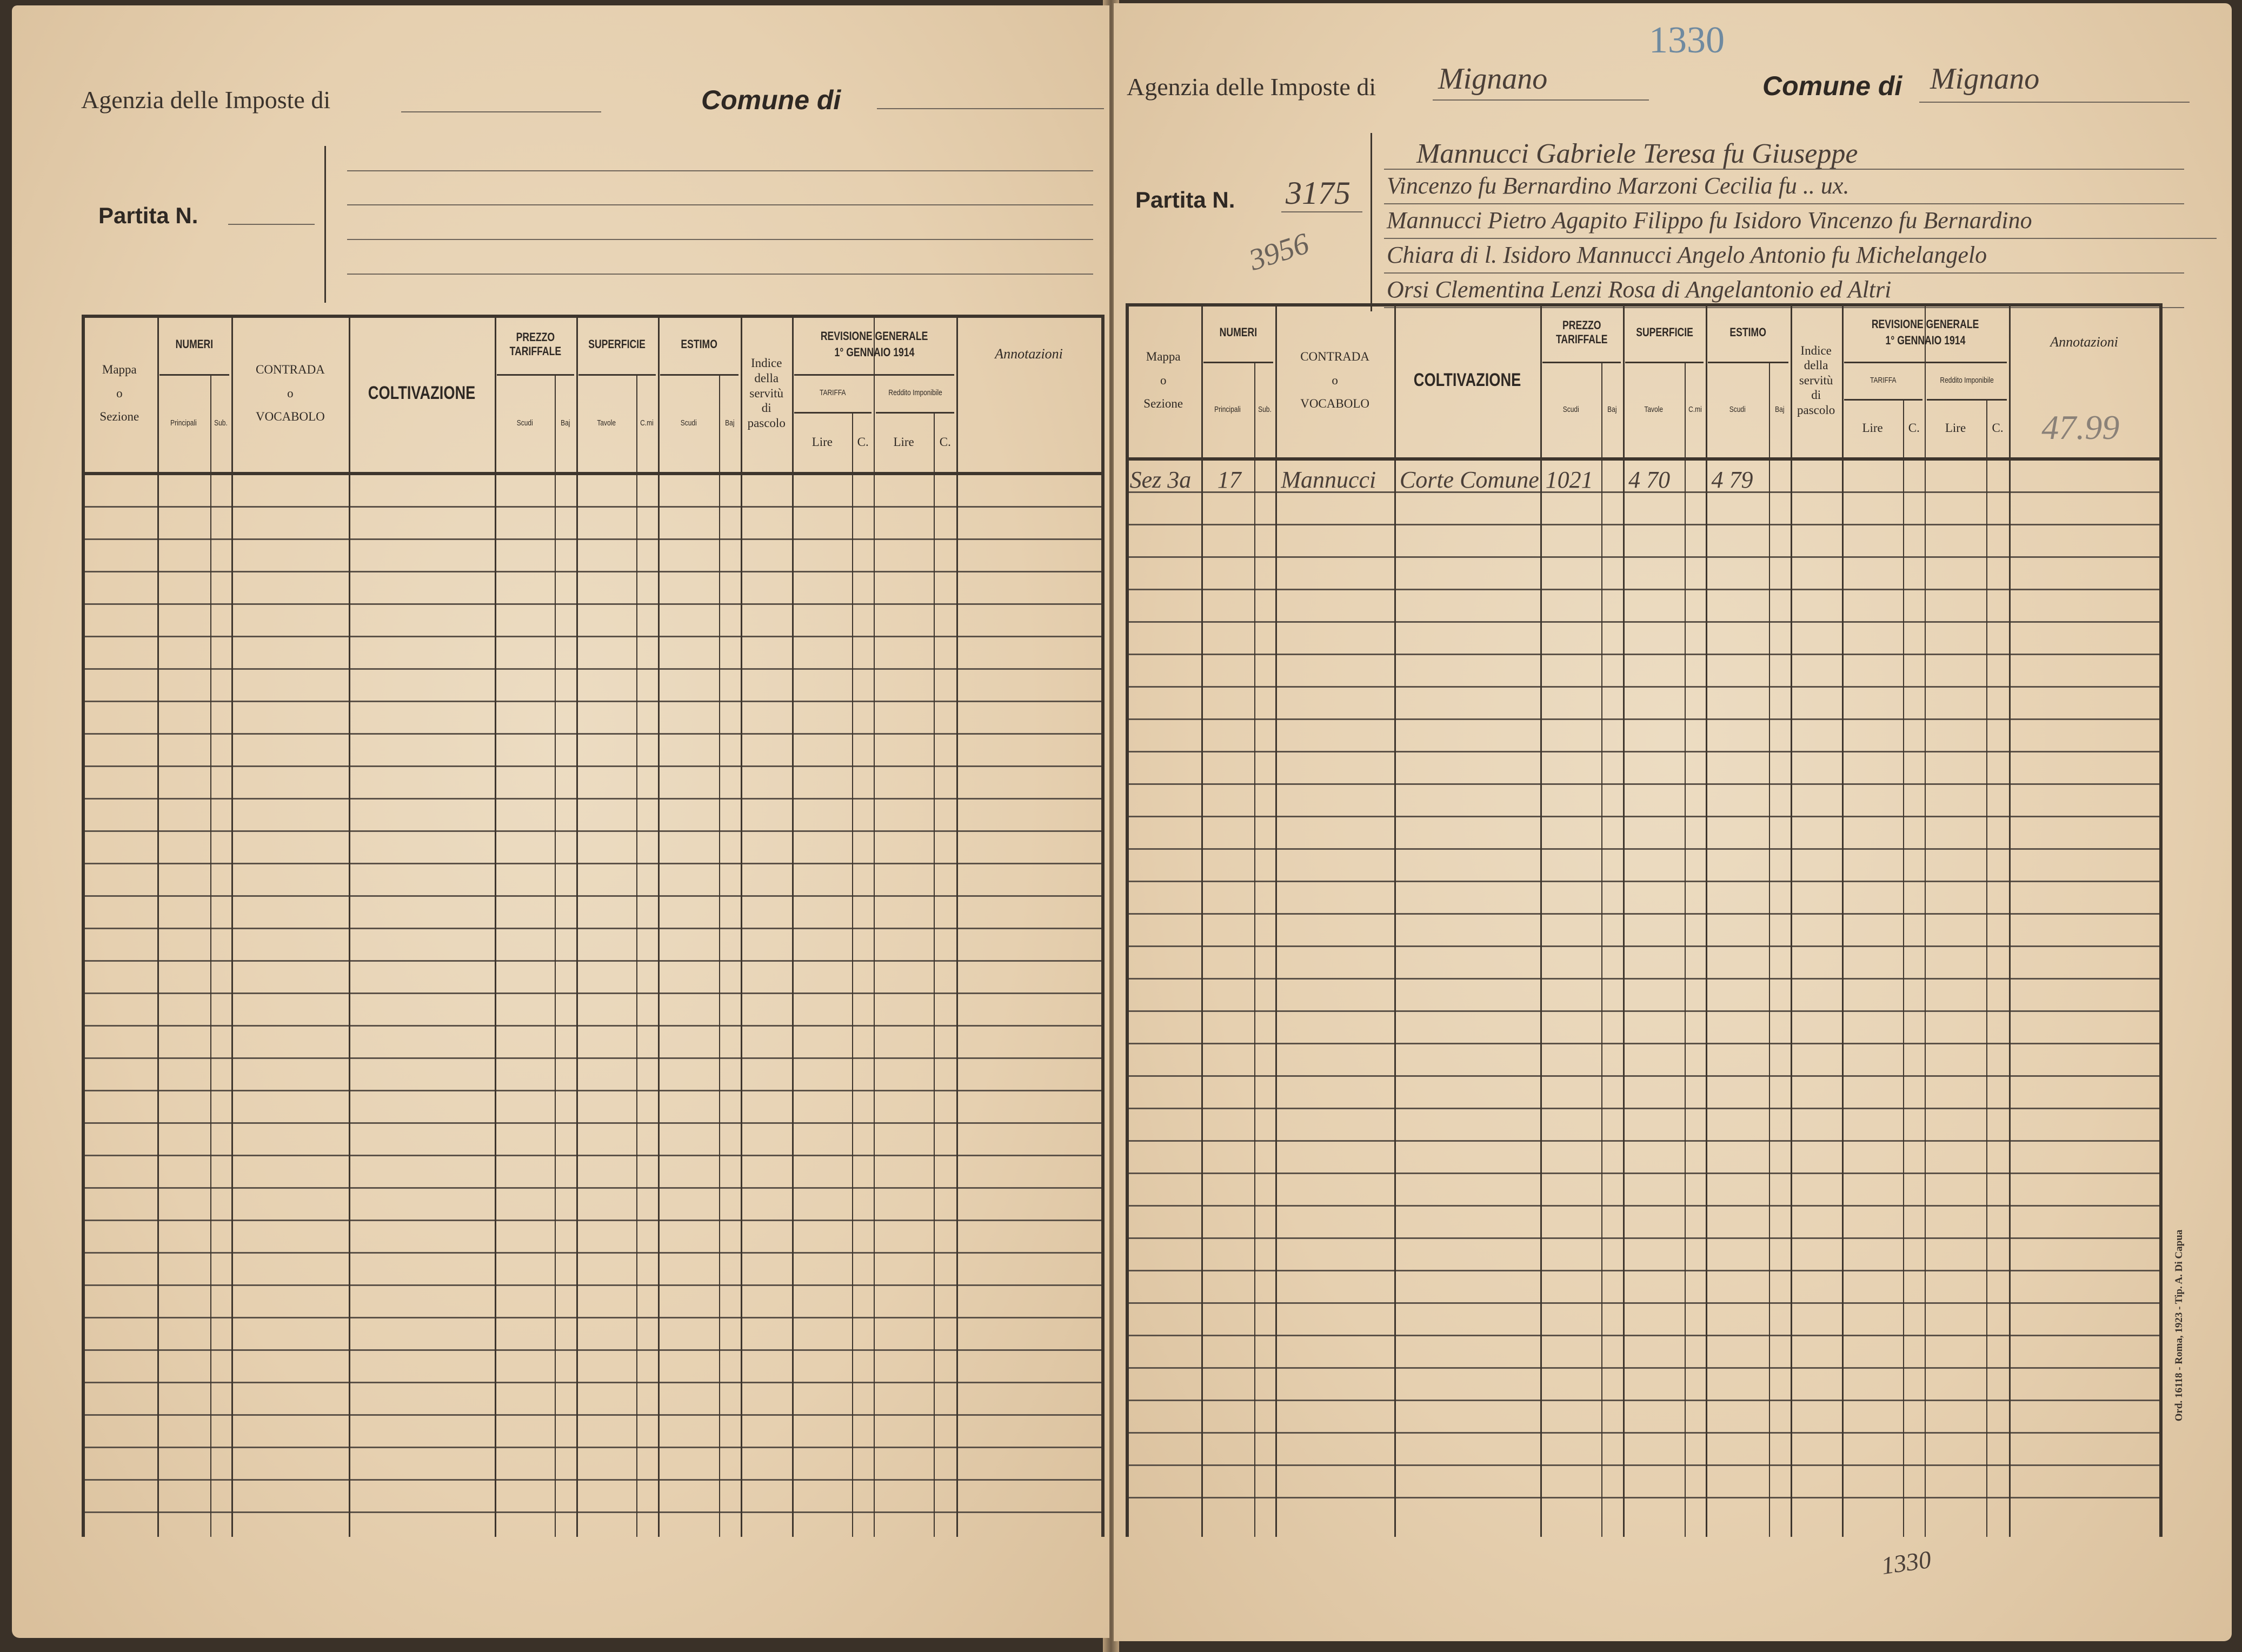 Image resolution: width=2242 pixels, height=1652 pixels. What do you see at coordinates (1732, 480) in the screenshot?
I see `entry-estimo_scudi: 4 79` at bounding box center [1732, 480].